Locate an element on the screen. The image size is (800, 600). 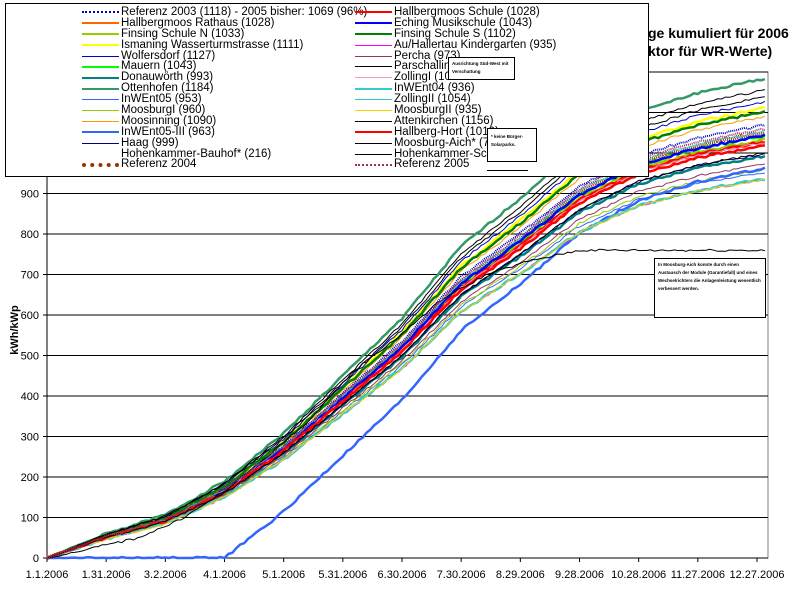
legend-label: Finsing Schule S (1102) is located at coordinates (455, 33).